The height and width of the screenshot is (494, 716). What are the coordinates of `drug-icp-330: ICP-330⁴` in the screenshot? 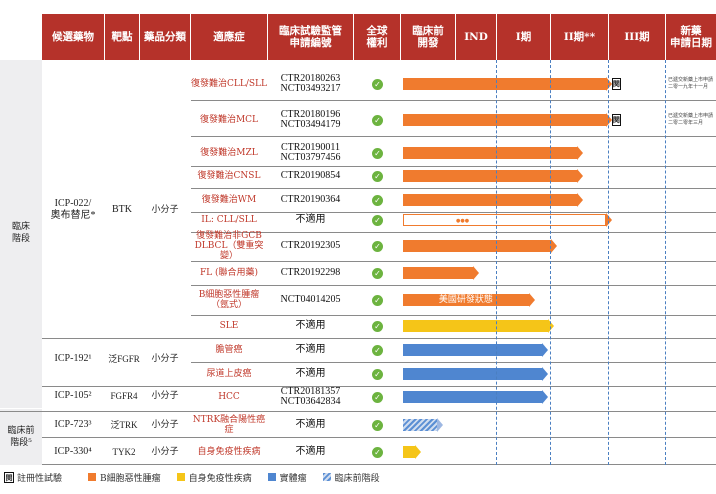 It's located at (73, 451).